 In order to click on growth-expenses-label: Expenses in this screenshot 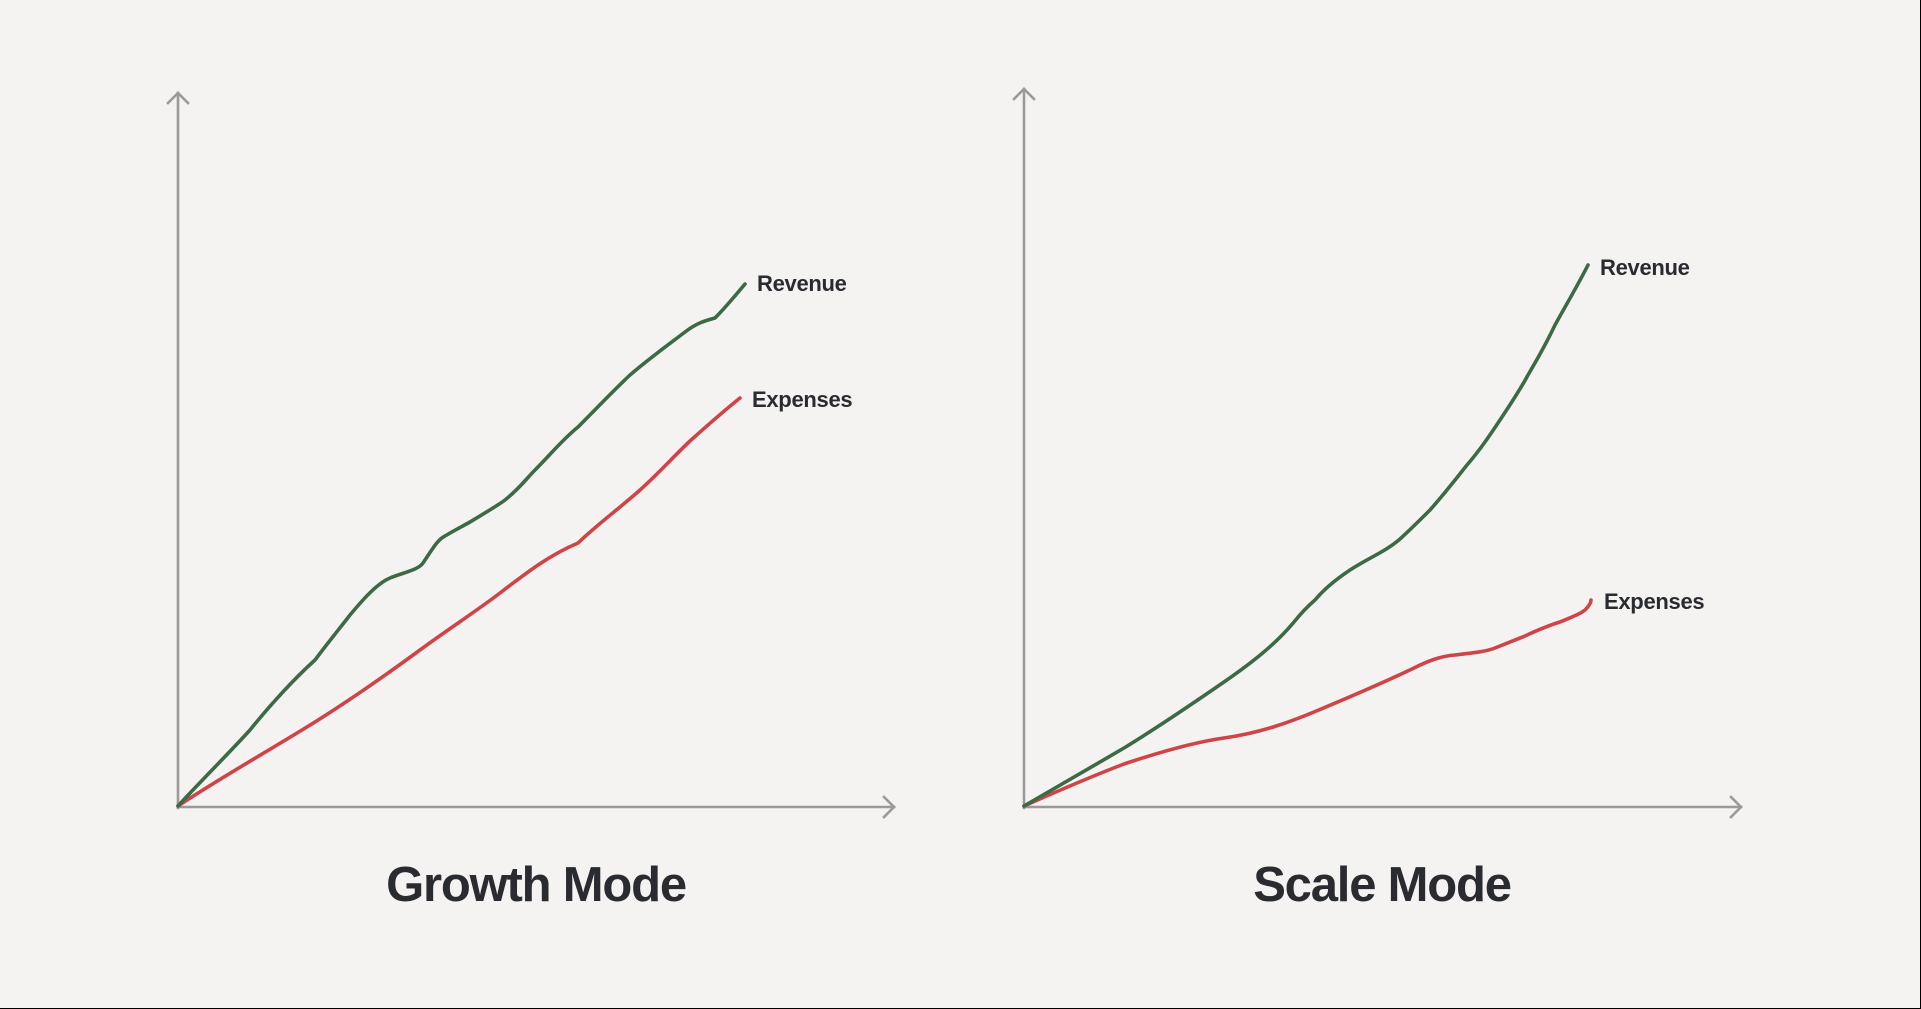, I will do `click(802, 399)`.